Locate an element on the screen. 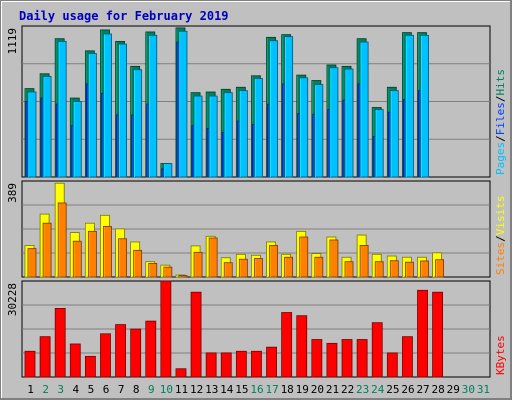 This screenshot has height=404, width=512. x-tick-label-day-12: 12 is located at coordinates (196, 389).